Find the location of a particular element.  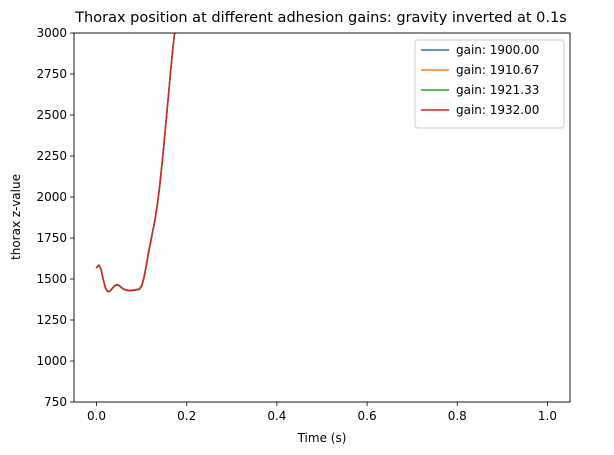

x-axis-label: Time (s) is located at coordinates (322, 438).